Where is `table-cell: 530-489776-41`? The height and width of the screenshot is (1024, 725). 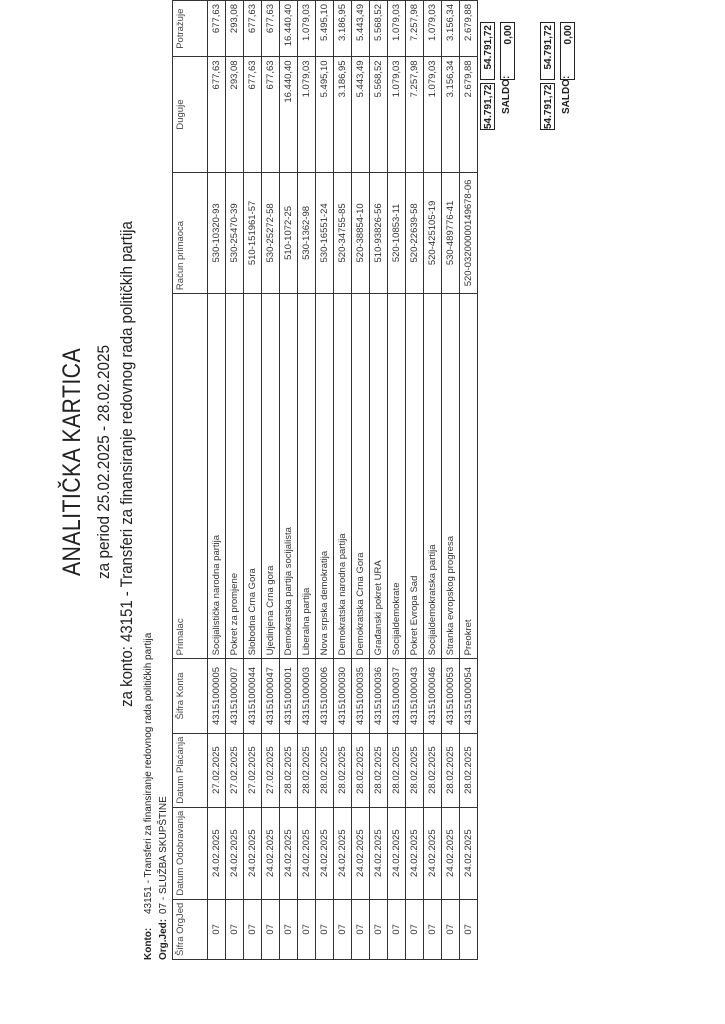 table-cell: 530-489776-41 is located at coordinates (450, 233).